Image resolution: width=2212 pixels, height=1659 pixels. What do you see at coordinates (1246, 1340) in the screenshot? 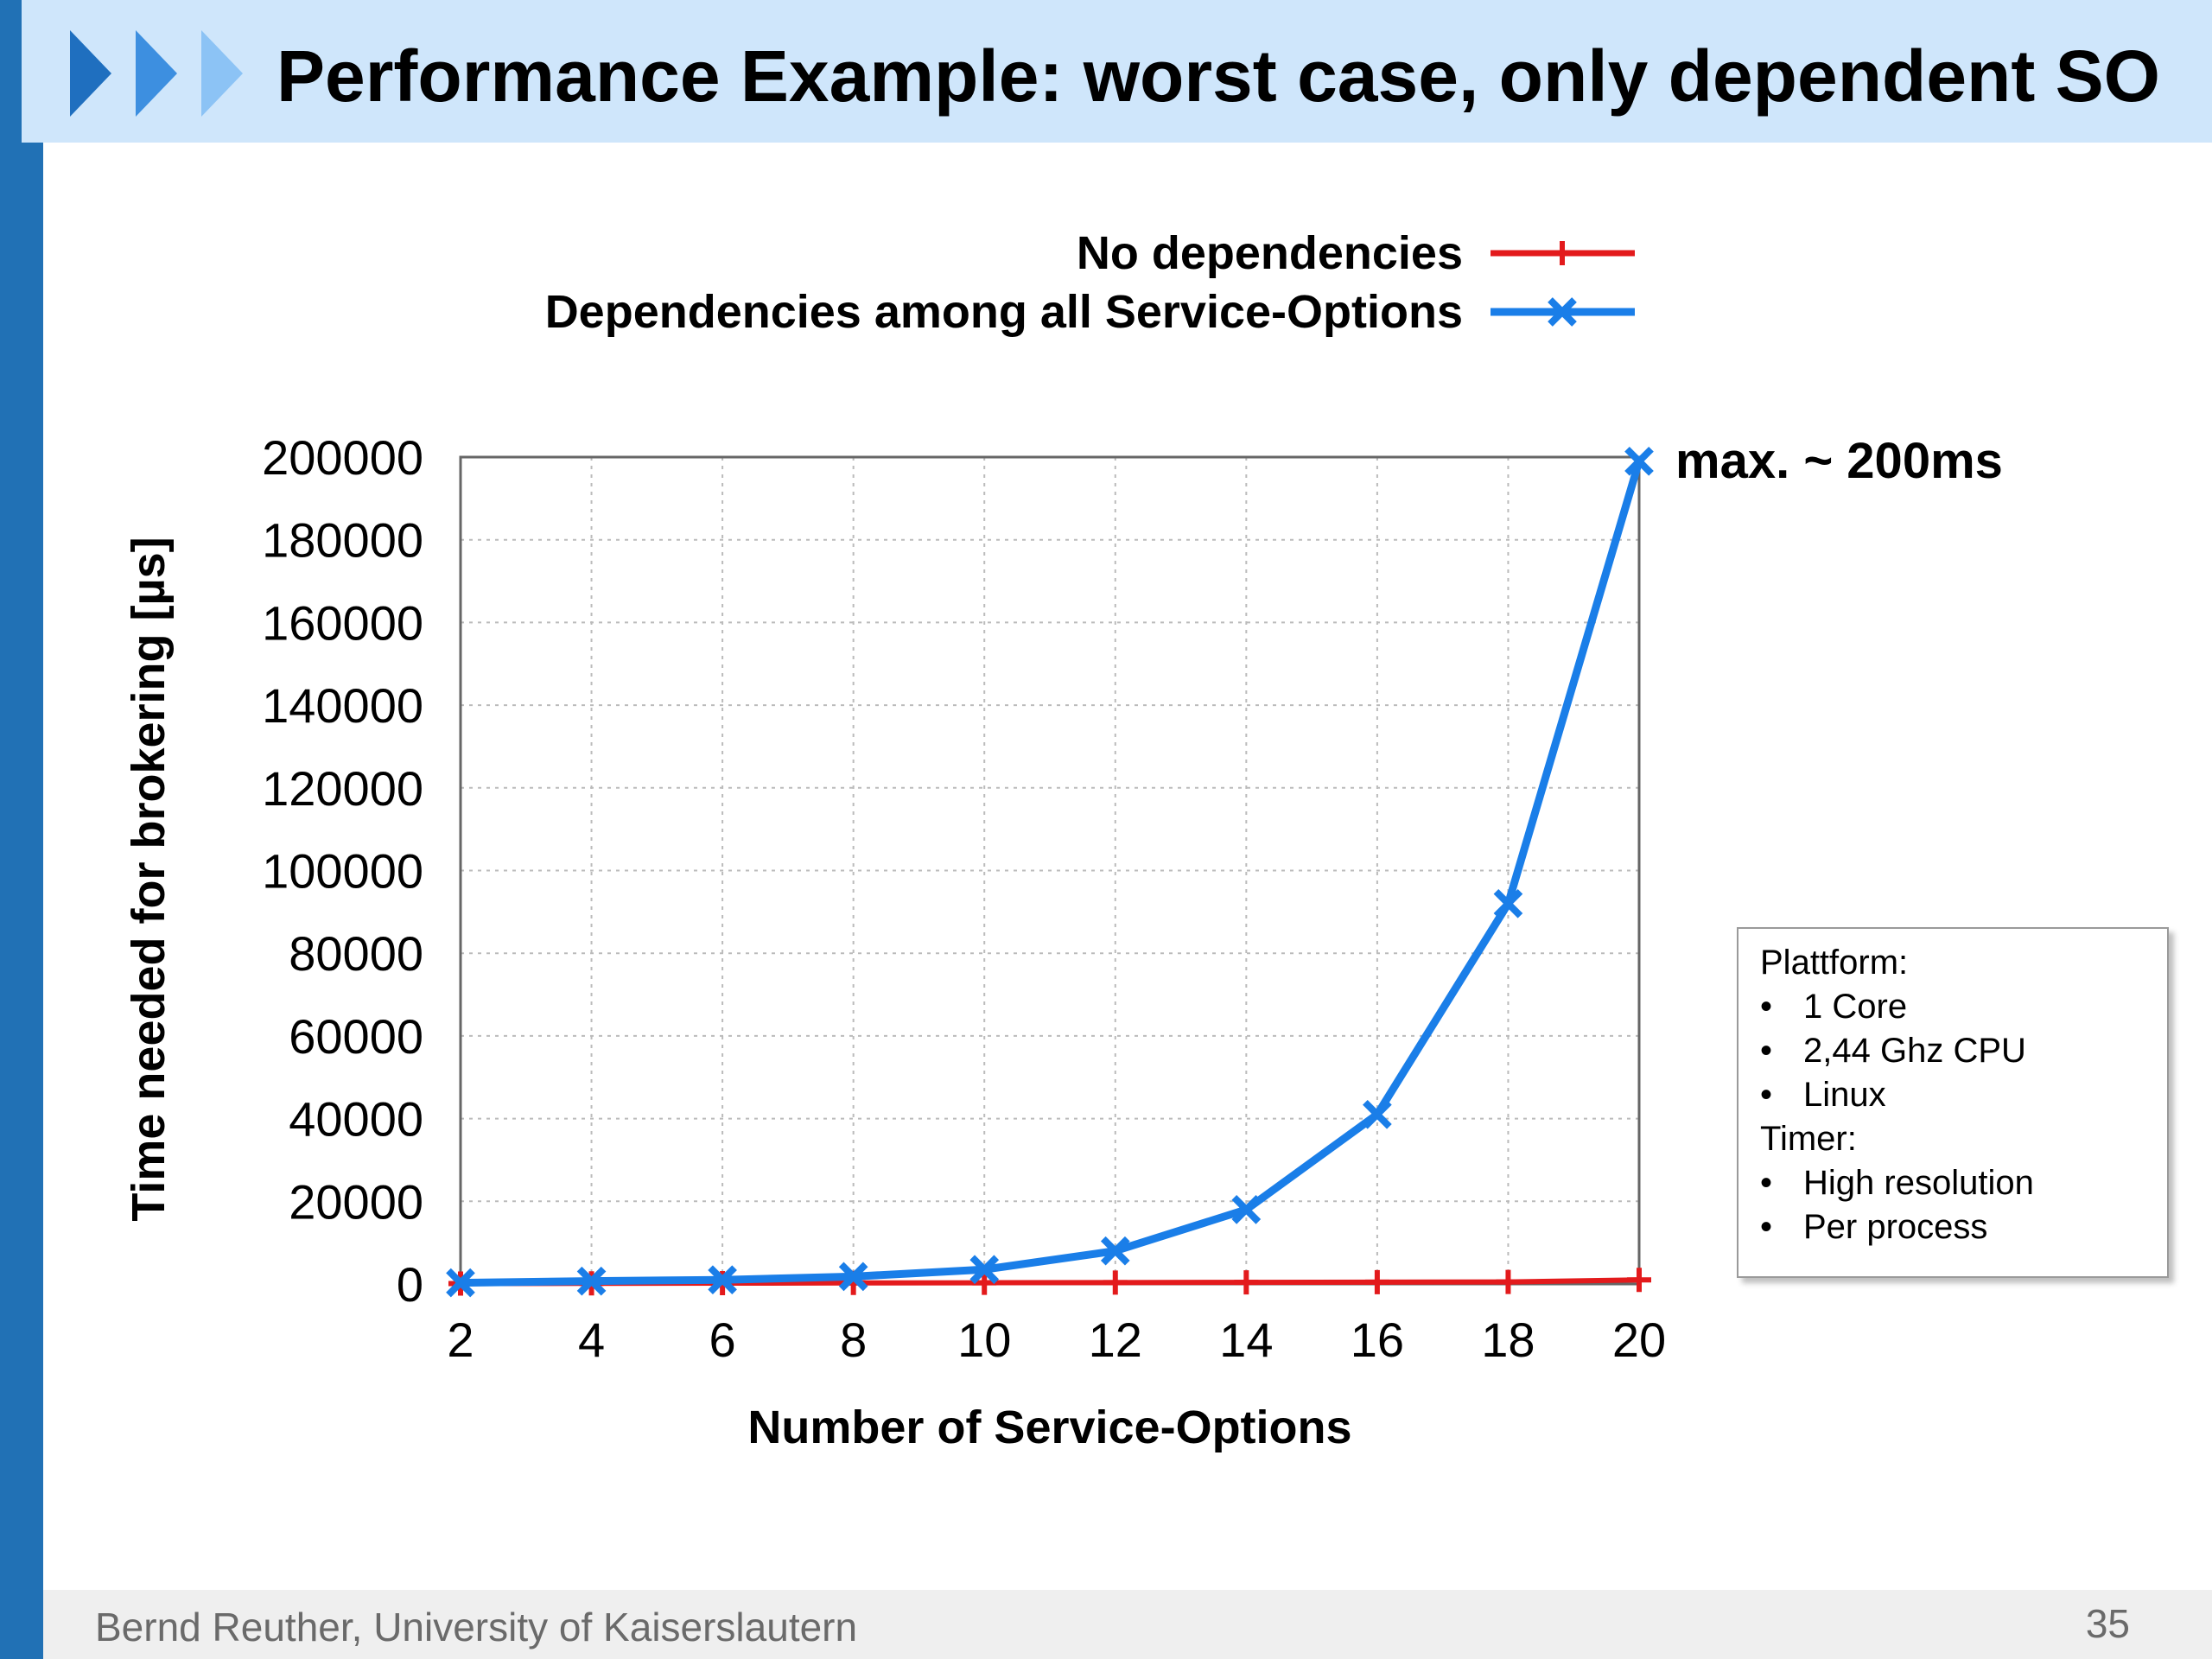
I see `x-tick-label: 14` at bounding box center [1246, 1340].